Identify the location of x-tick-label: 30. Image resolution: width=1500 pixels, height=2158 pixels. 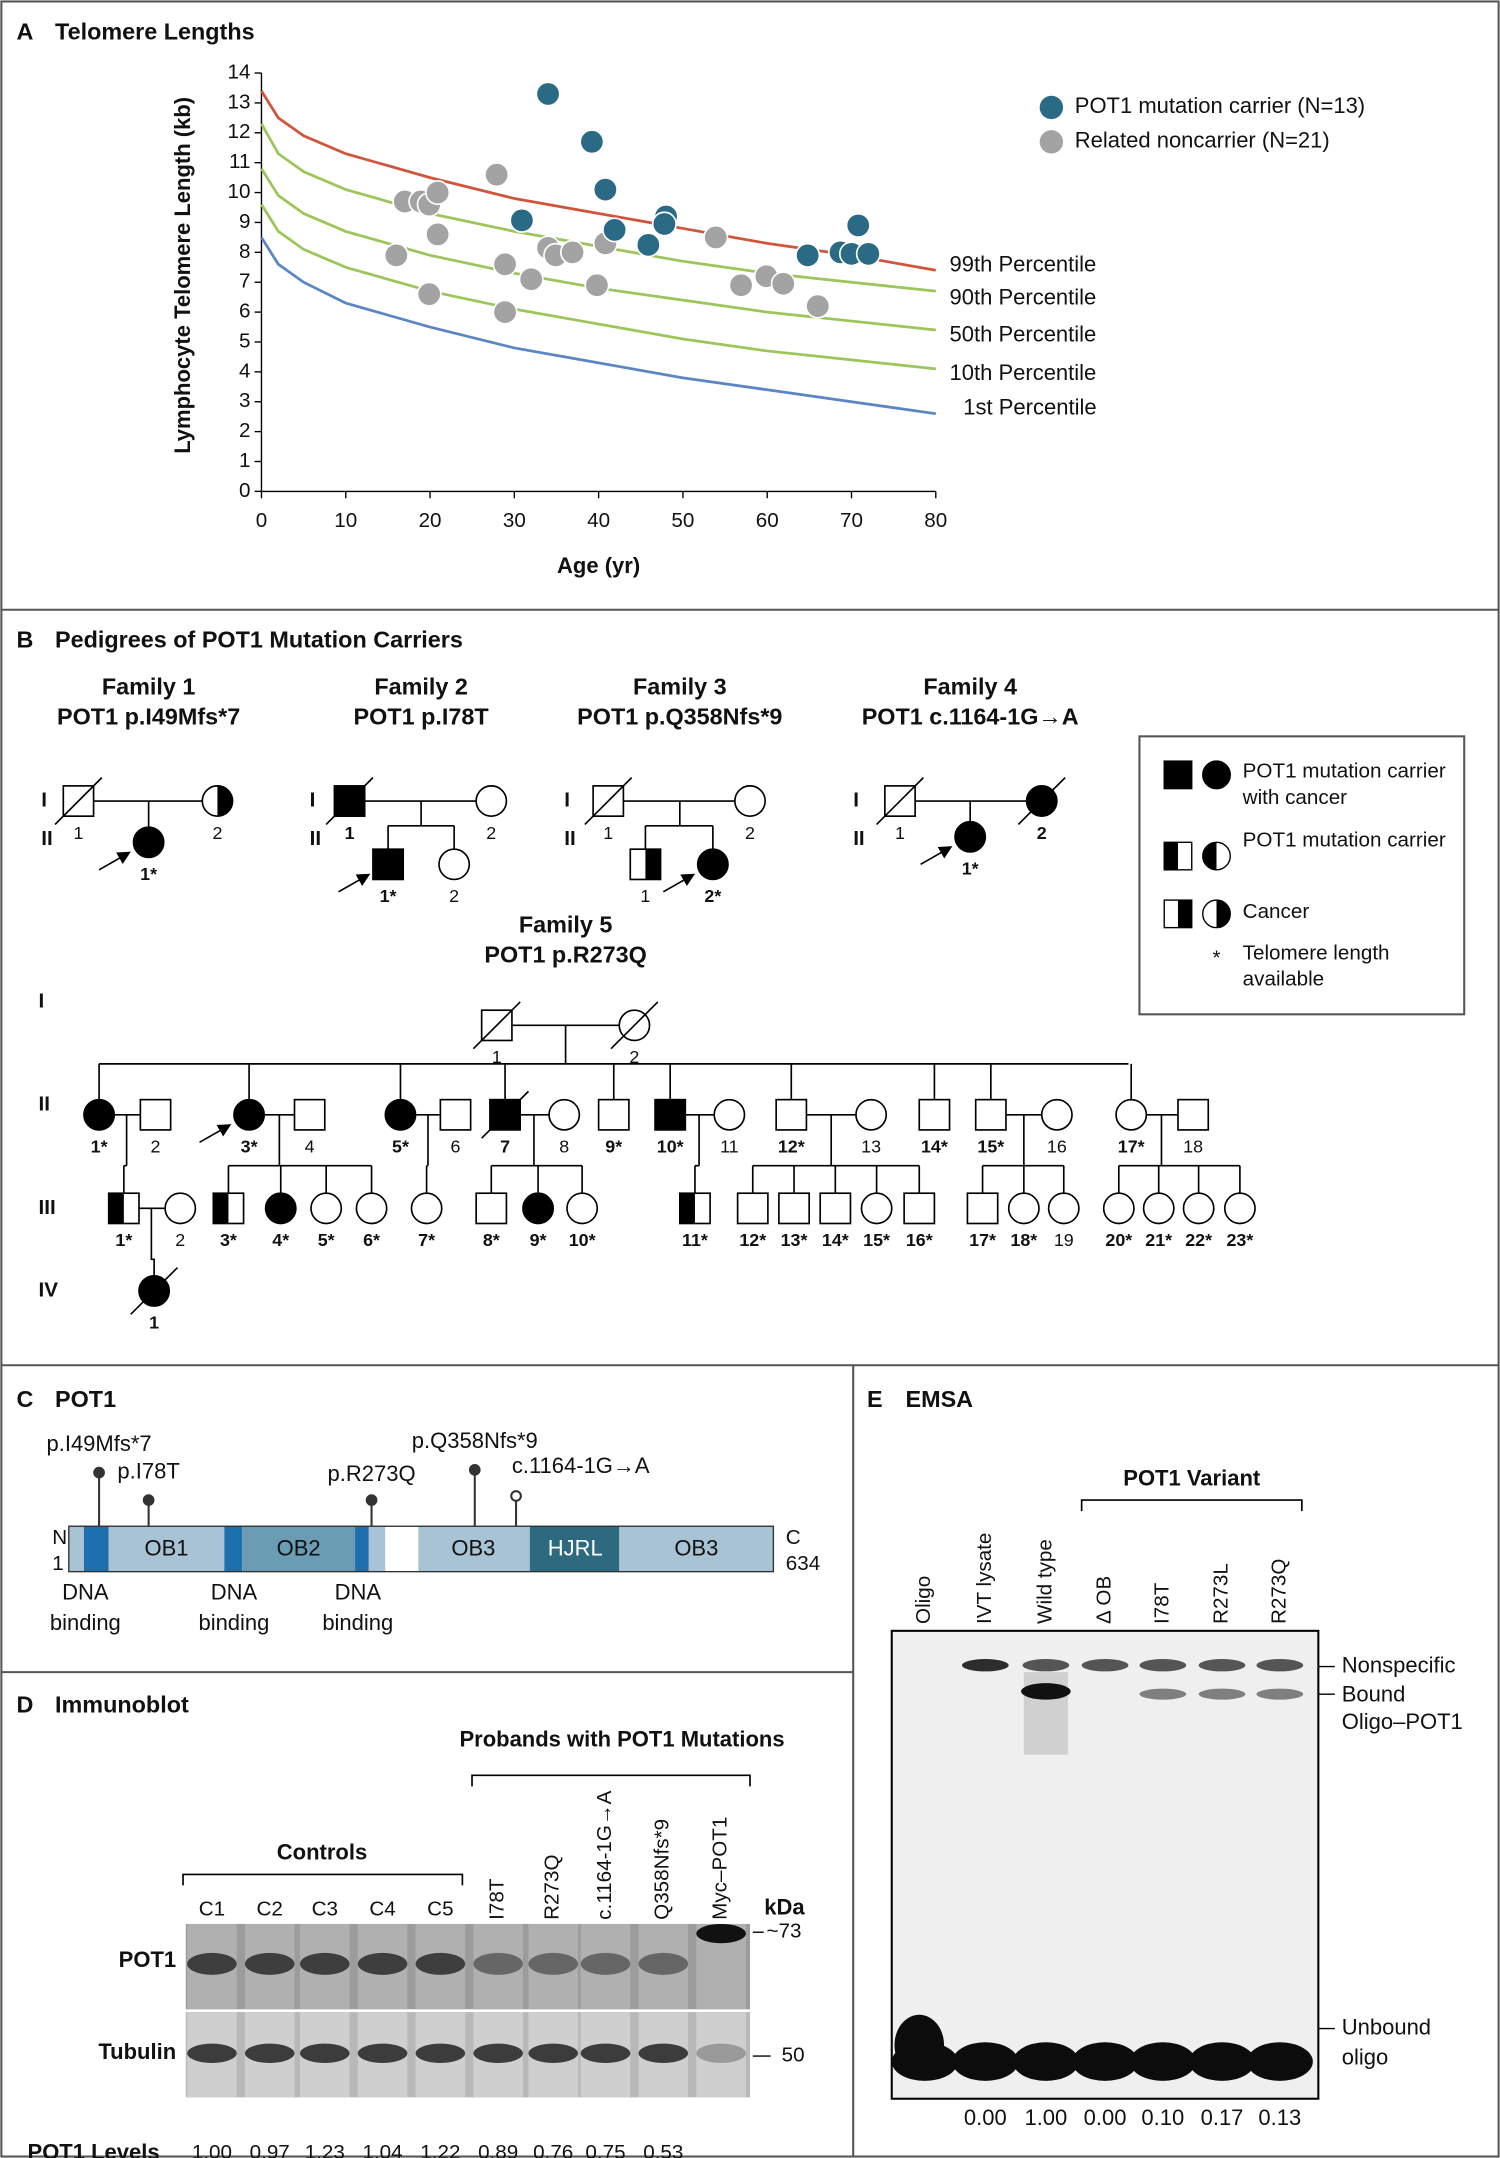
(514, 520).